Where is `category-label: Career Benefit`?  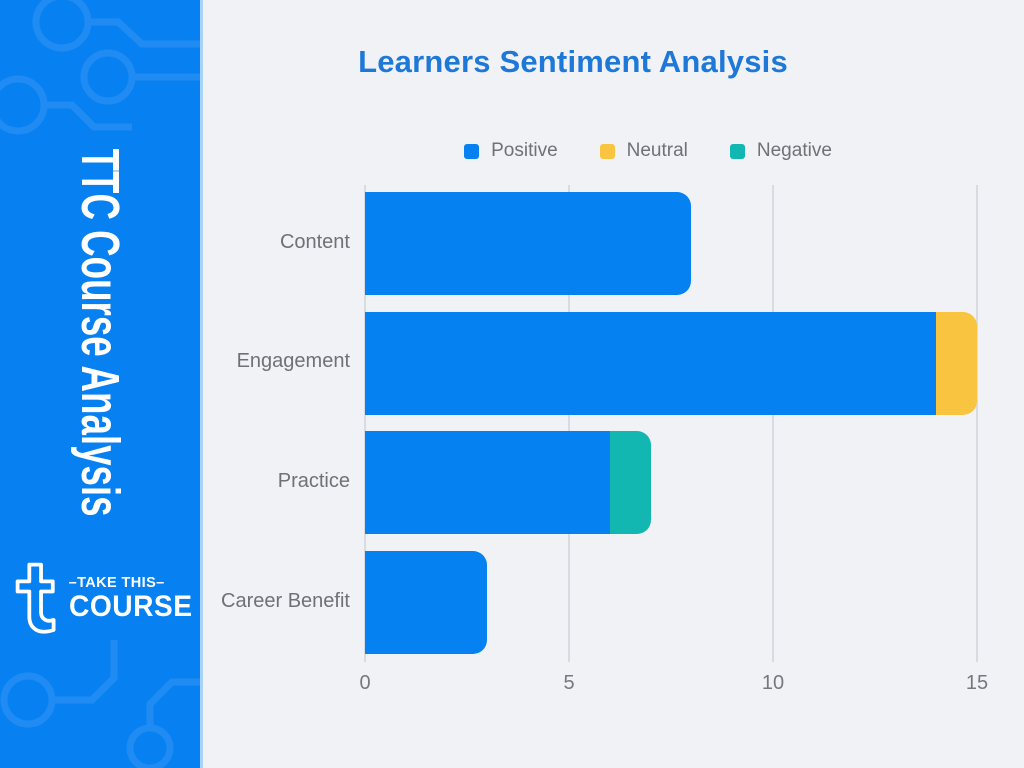
category-label: Career Benefit is located at coordinates (285, 600).